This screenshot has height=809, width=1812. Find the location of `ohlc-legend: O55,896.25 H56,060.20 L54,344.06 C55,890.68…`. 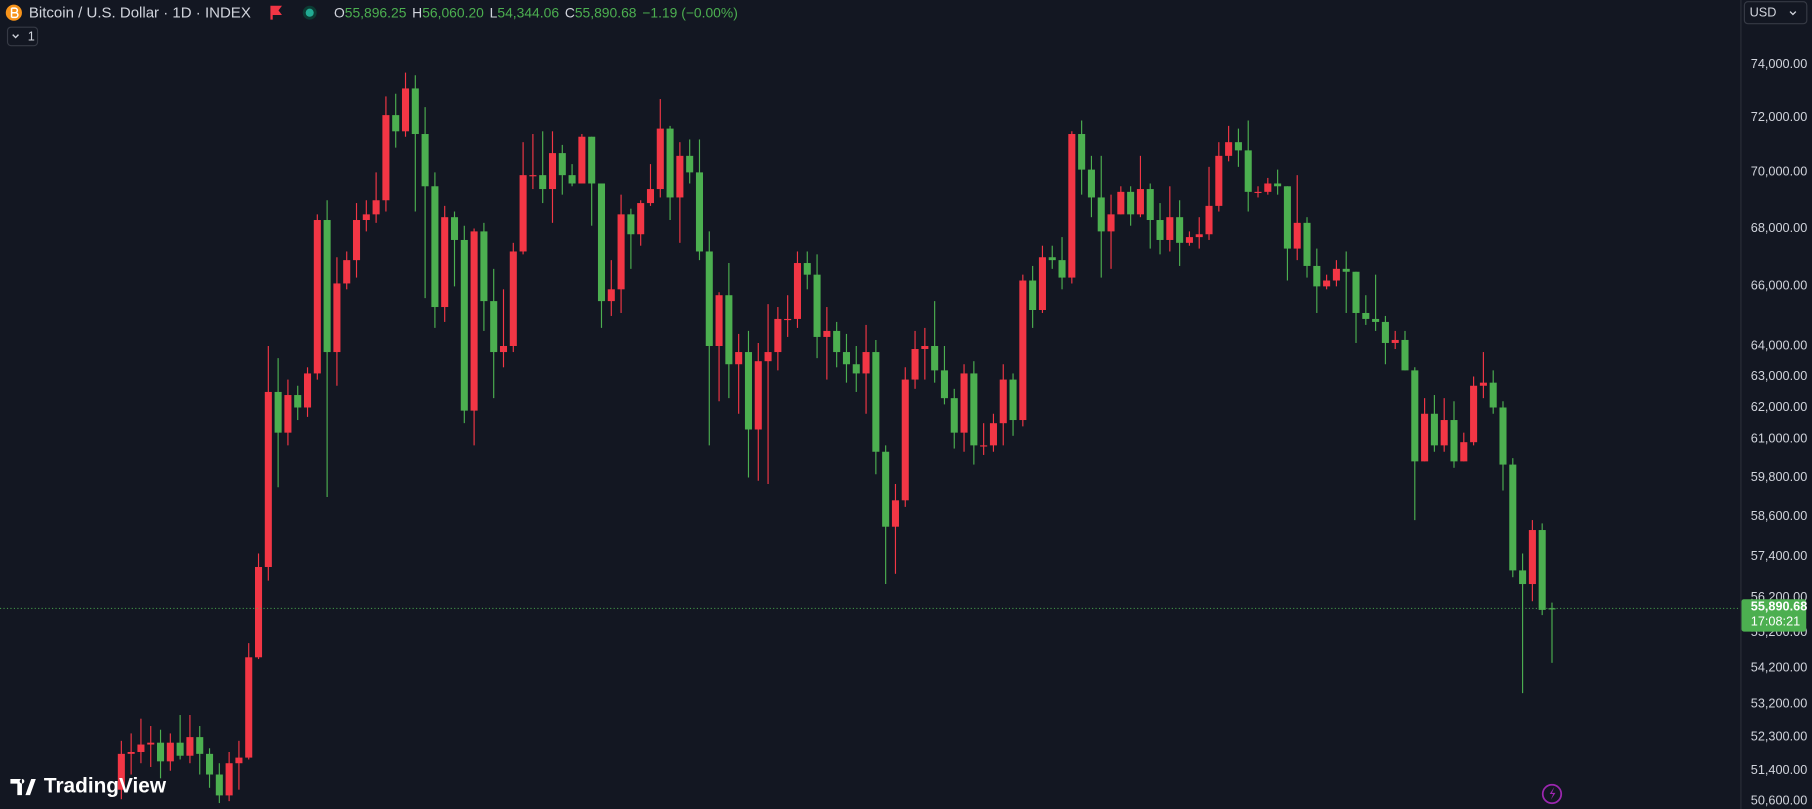

ohlc-legend: O55,896.25 H56,060.20 L54,344.06 C55,890.68… is located at coordinates (536, 12).